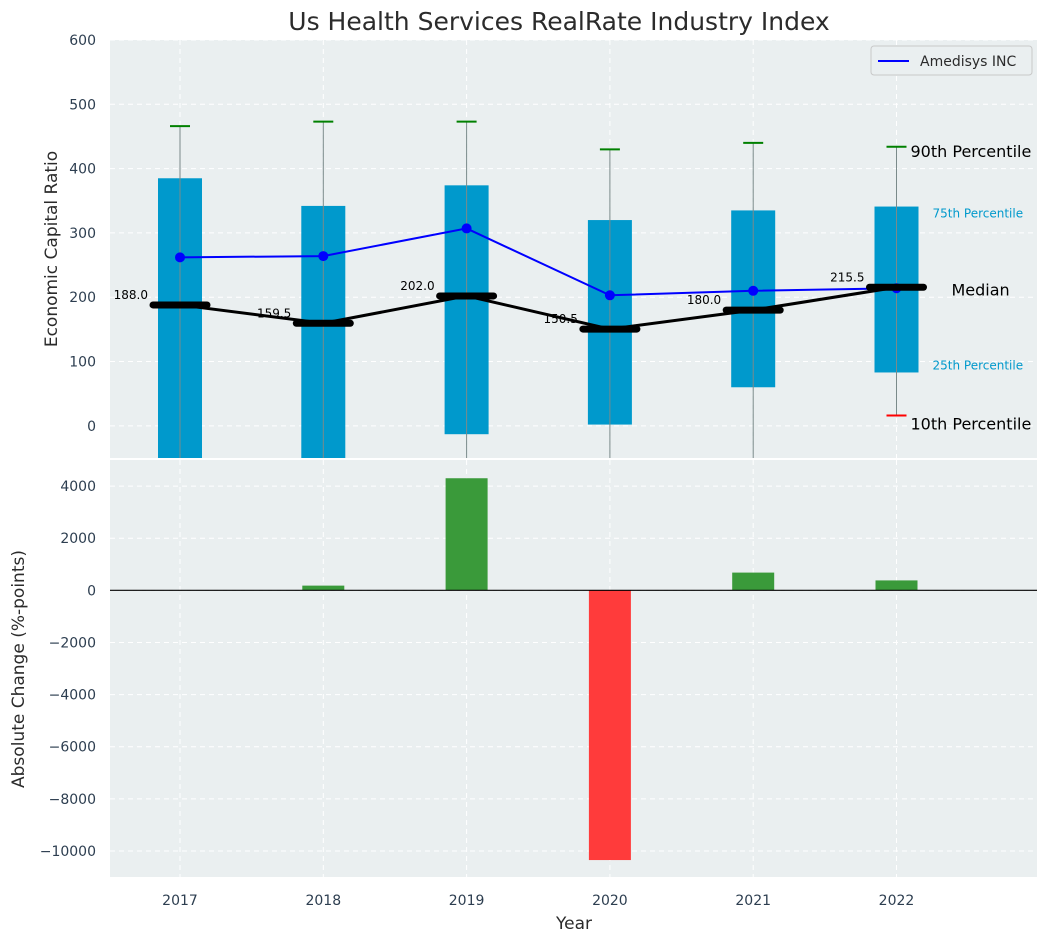  Describe the element at coordinates (82, 41) in the screenshot. I see `top-y-tick-label: 600` at that location.